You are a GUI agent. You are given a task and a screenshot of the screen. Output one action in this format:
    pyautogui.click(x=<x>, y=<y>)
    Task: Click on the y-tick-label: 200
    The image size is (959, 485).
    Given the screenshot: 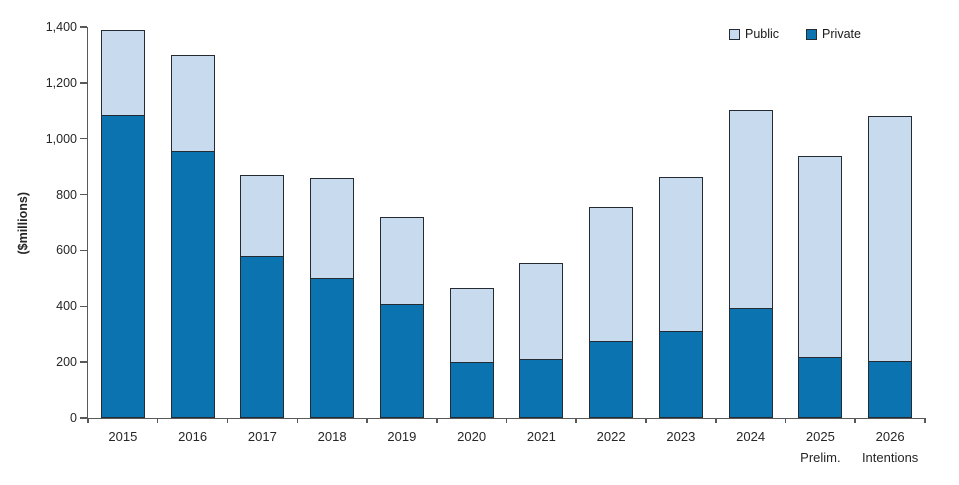 What is the action you would take?
    pyautogui.click(x=66, y=362)
    